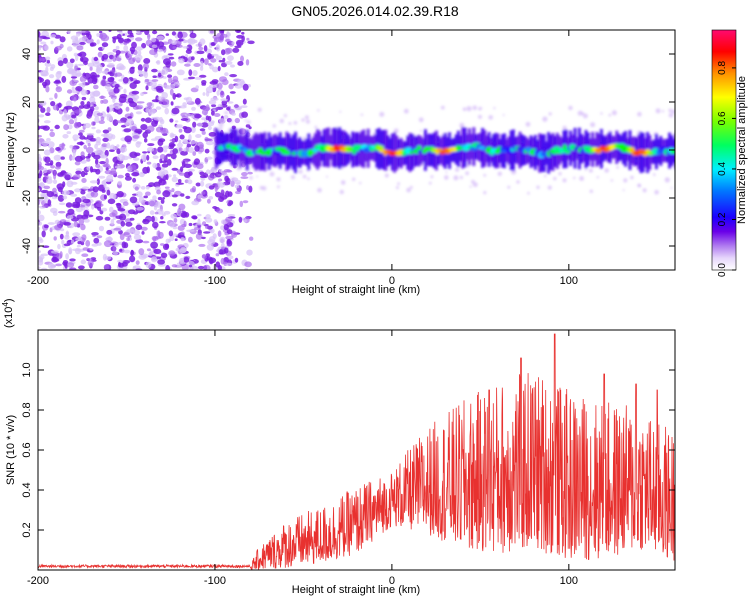 The width and height of the screenshot is (750, 605). I want to click on snr-xtick-label: 100, so click(569, 581).